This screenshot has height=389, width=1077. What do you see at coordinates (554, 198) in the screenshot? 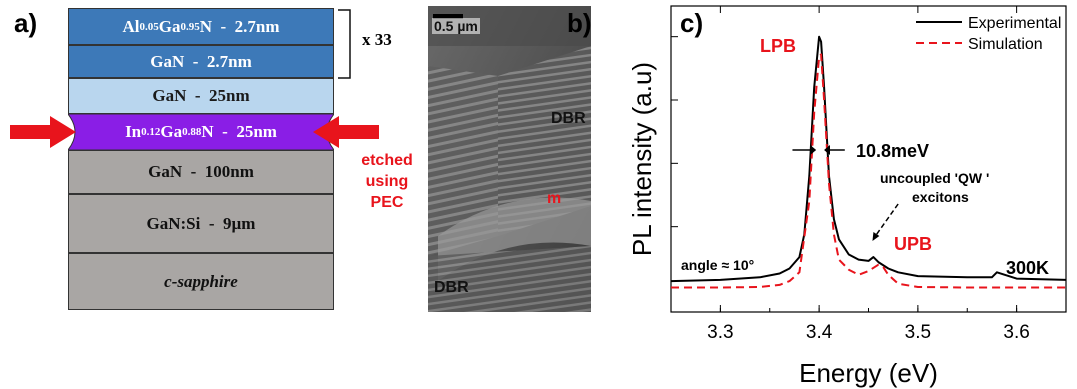
I see `sem-label-m: m` at bounding box center [554, 198].